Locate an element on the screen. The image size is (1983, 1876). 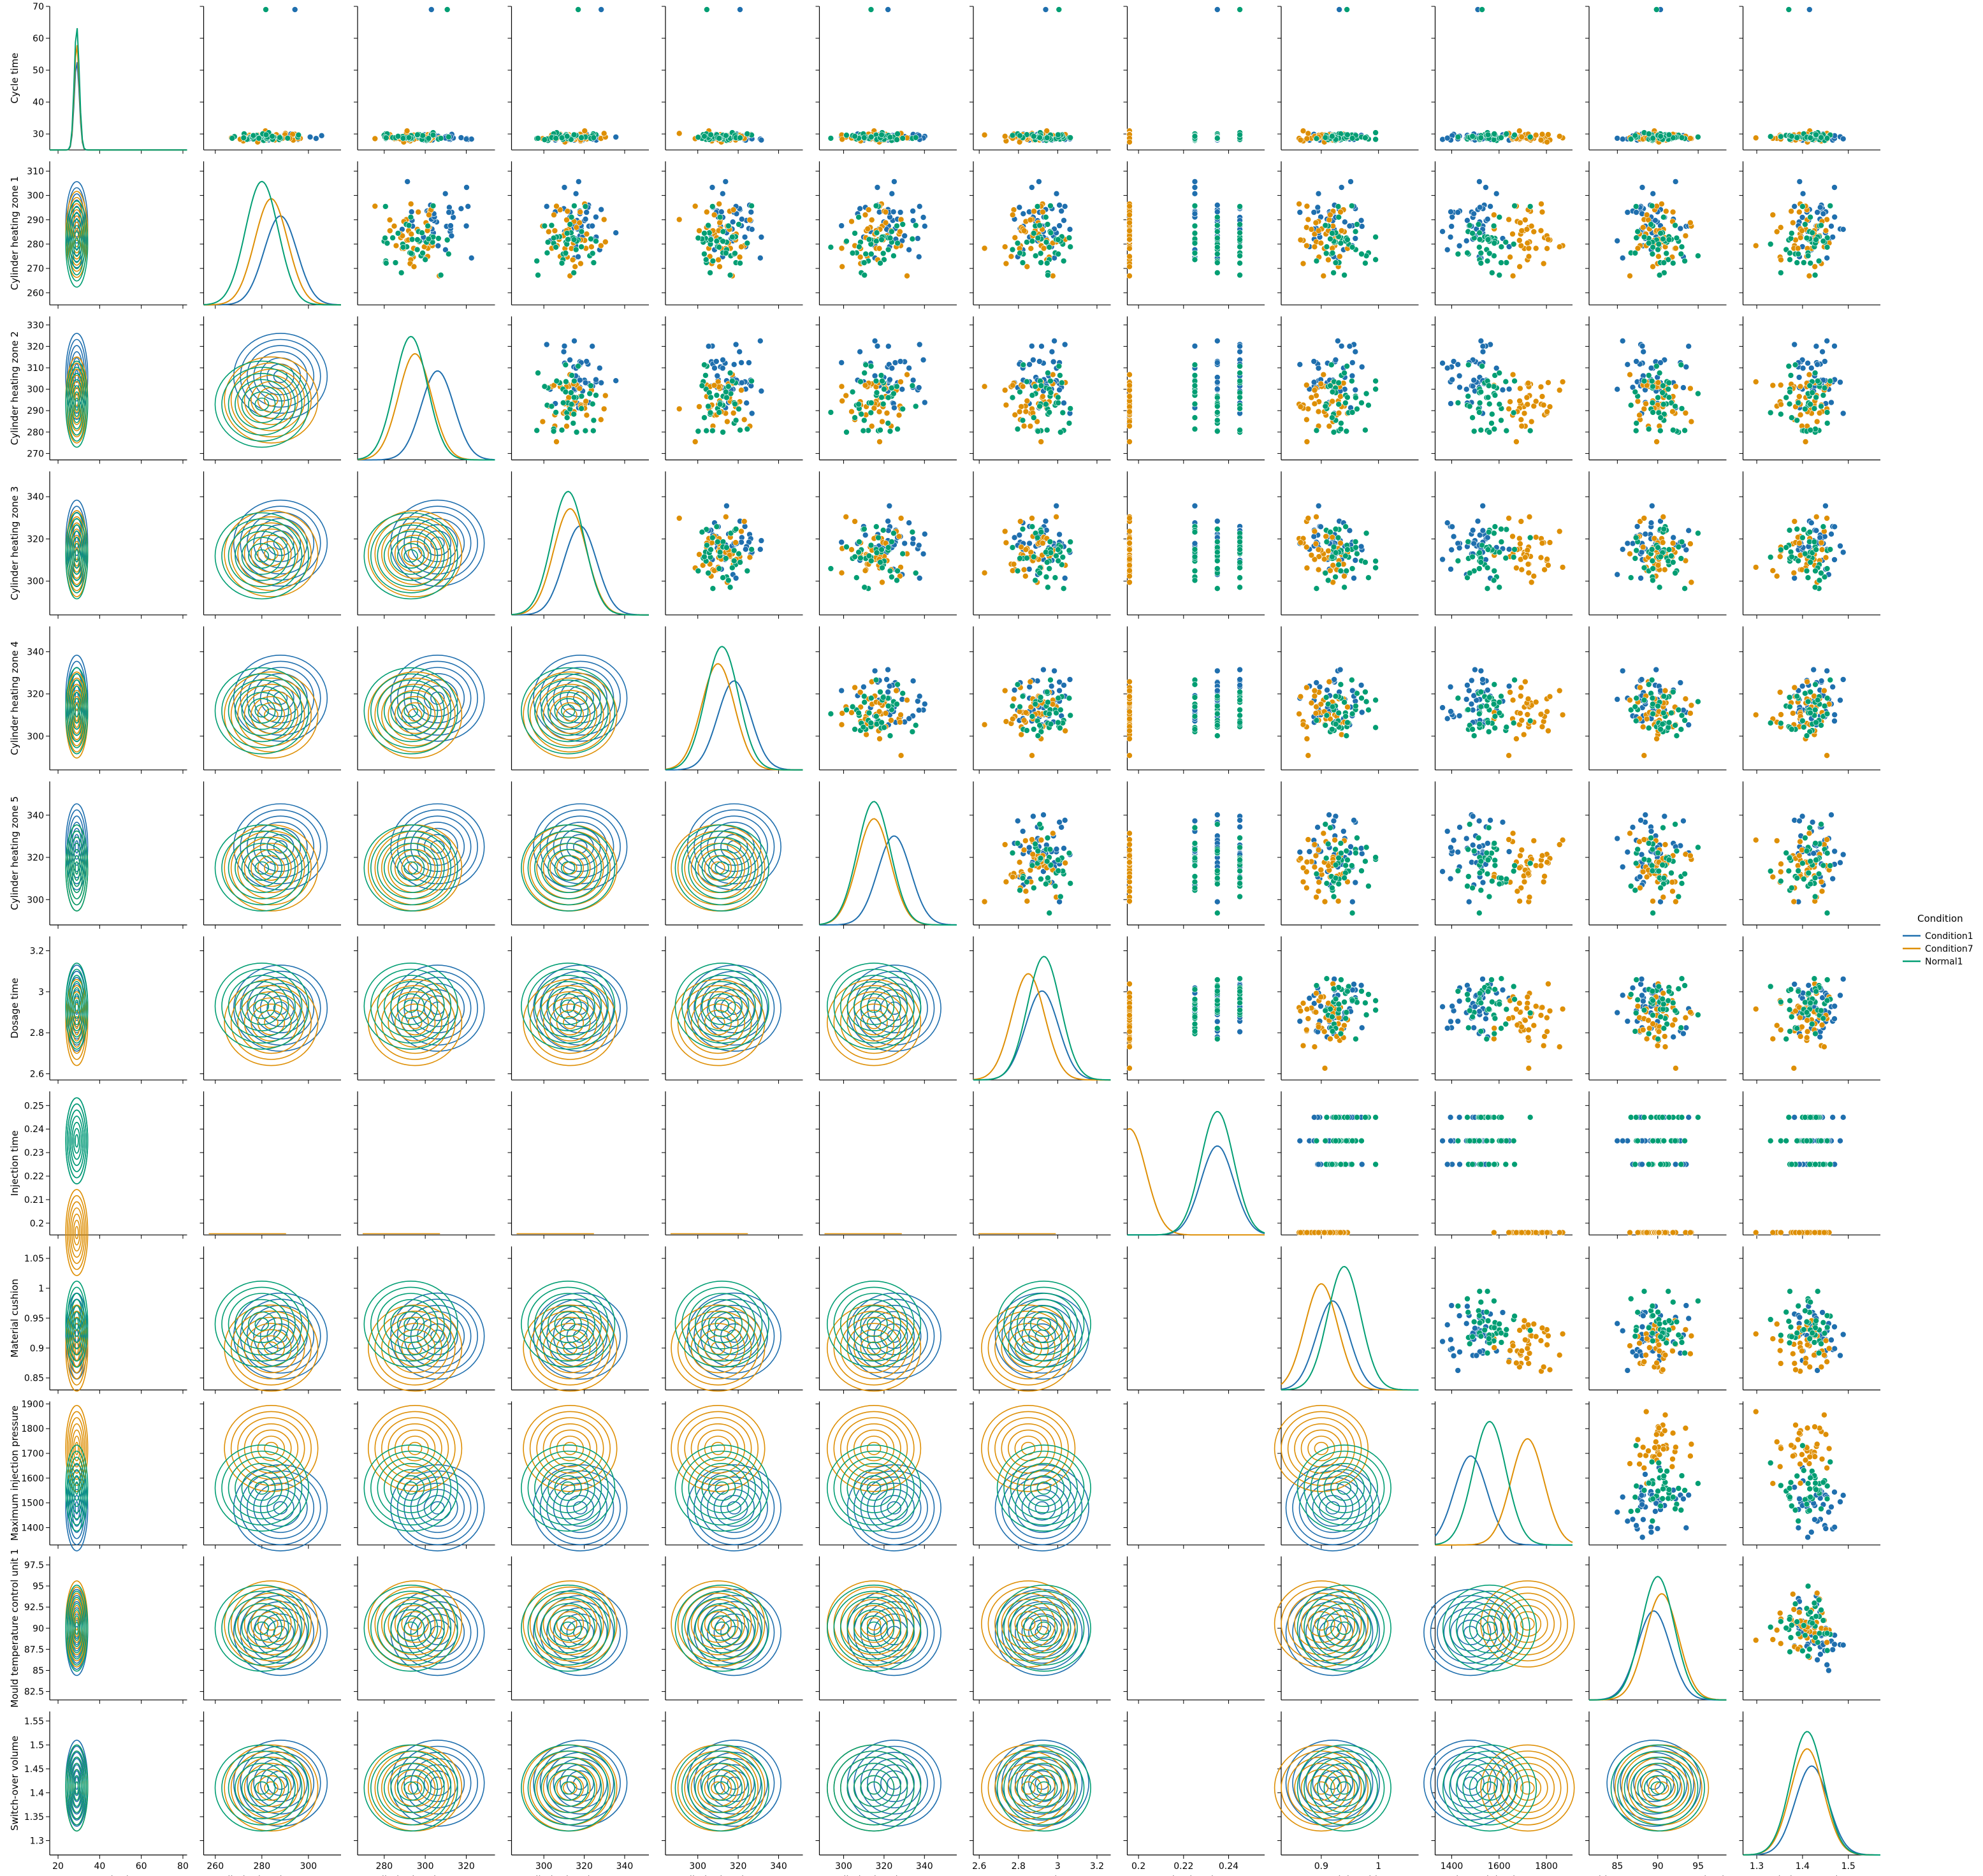
kde-contour-normal1 is located at coordinates (411, 556).